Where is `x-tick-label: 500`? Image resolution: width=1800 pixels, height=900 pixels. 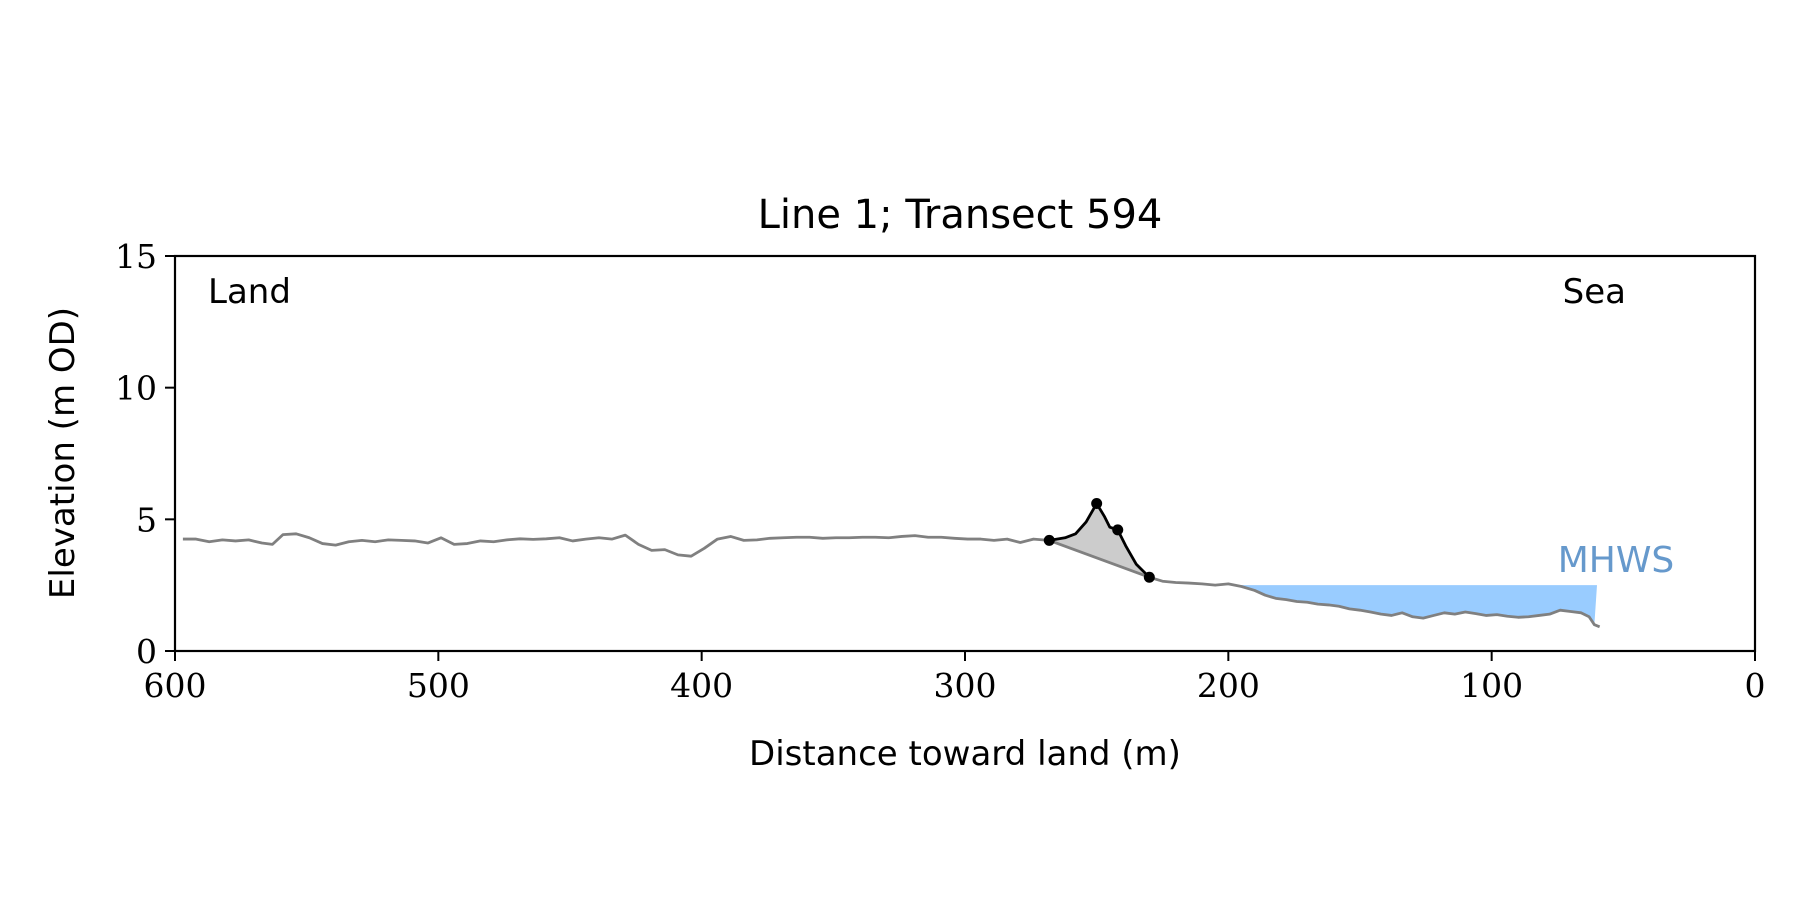 x-tick-label: 500 is located at coordinates (438, 685).